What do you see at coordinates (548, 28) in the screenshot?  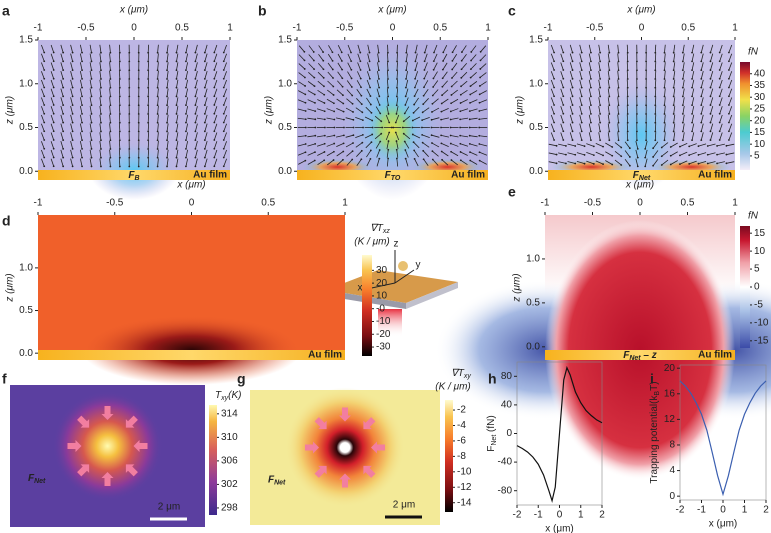 I see `x-tick-label: -1` at bounding box center [548, 28].